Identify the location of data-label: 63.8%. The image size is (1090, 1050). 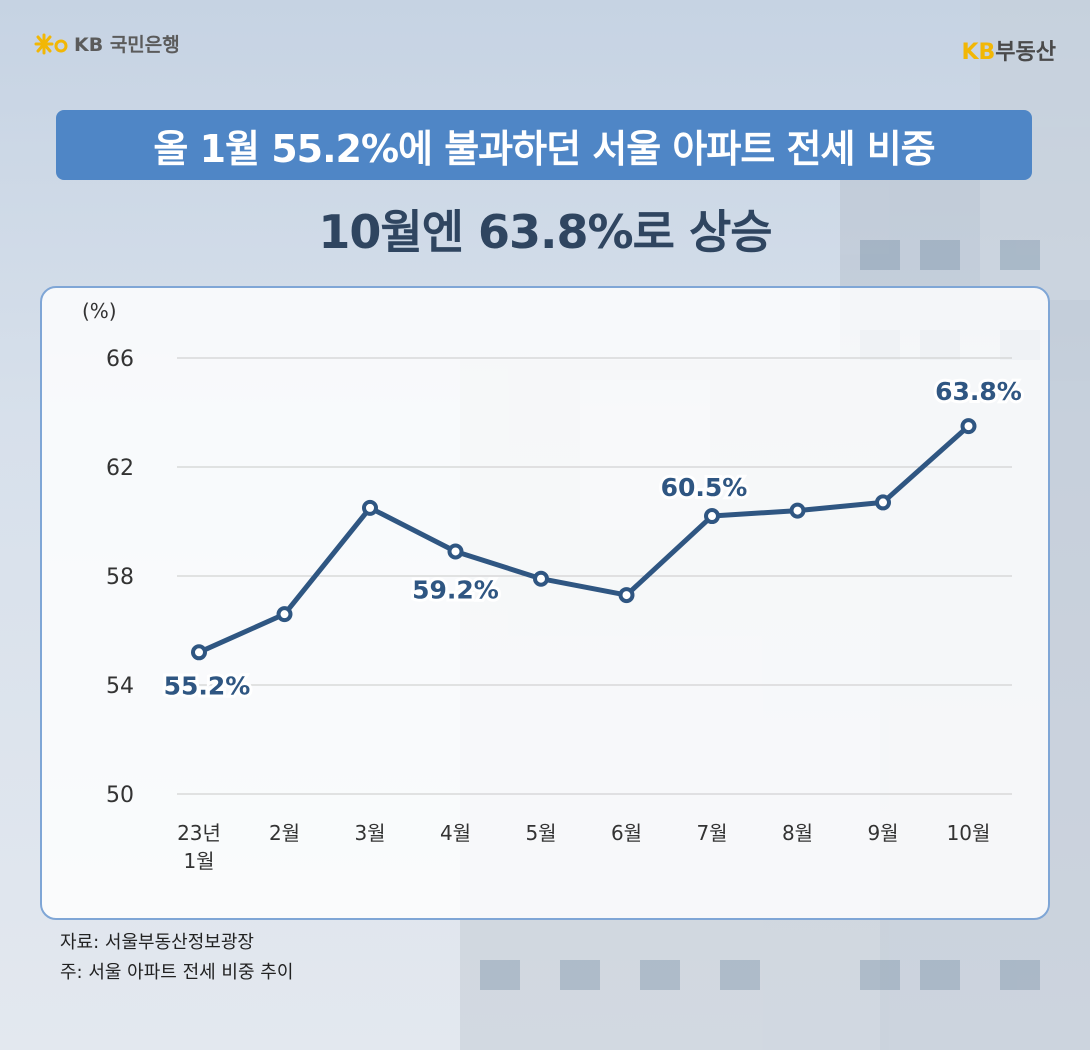
(978, 391).